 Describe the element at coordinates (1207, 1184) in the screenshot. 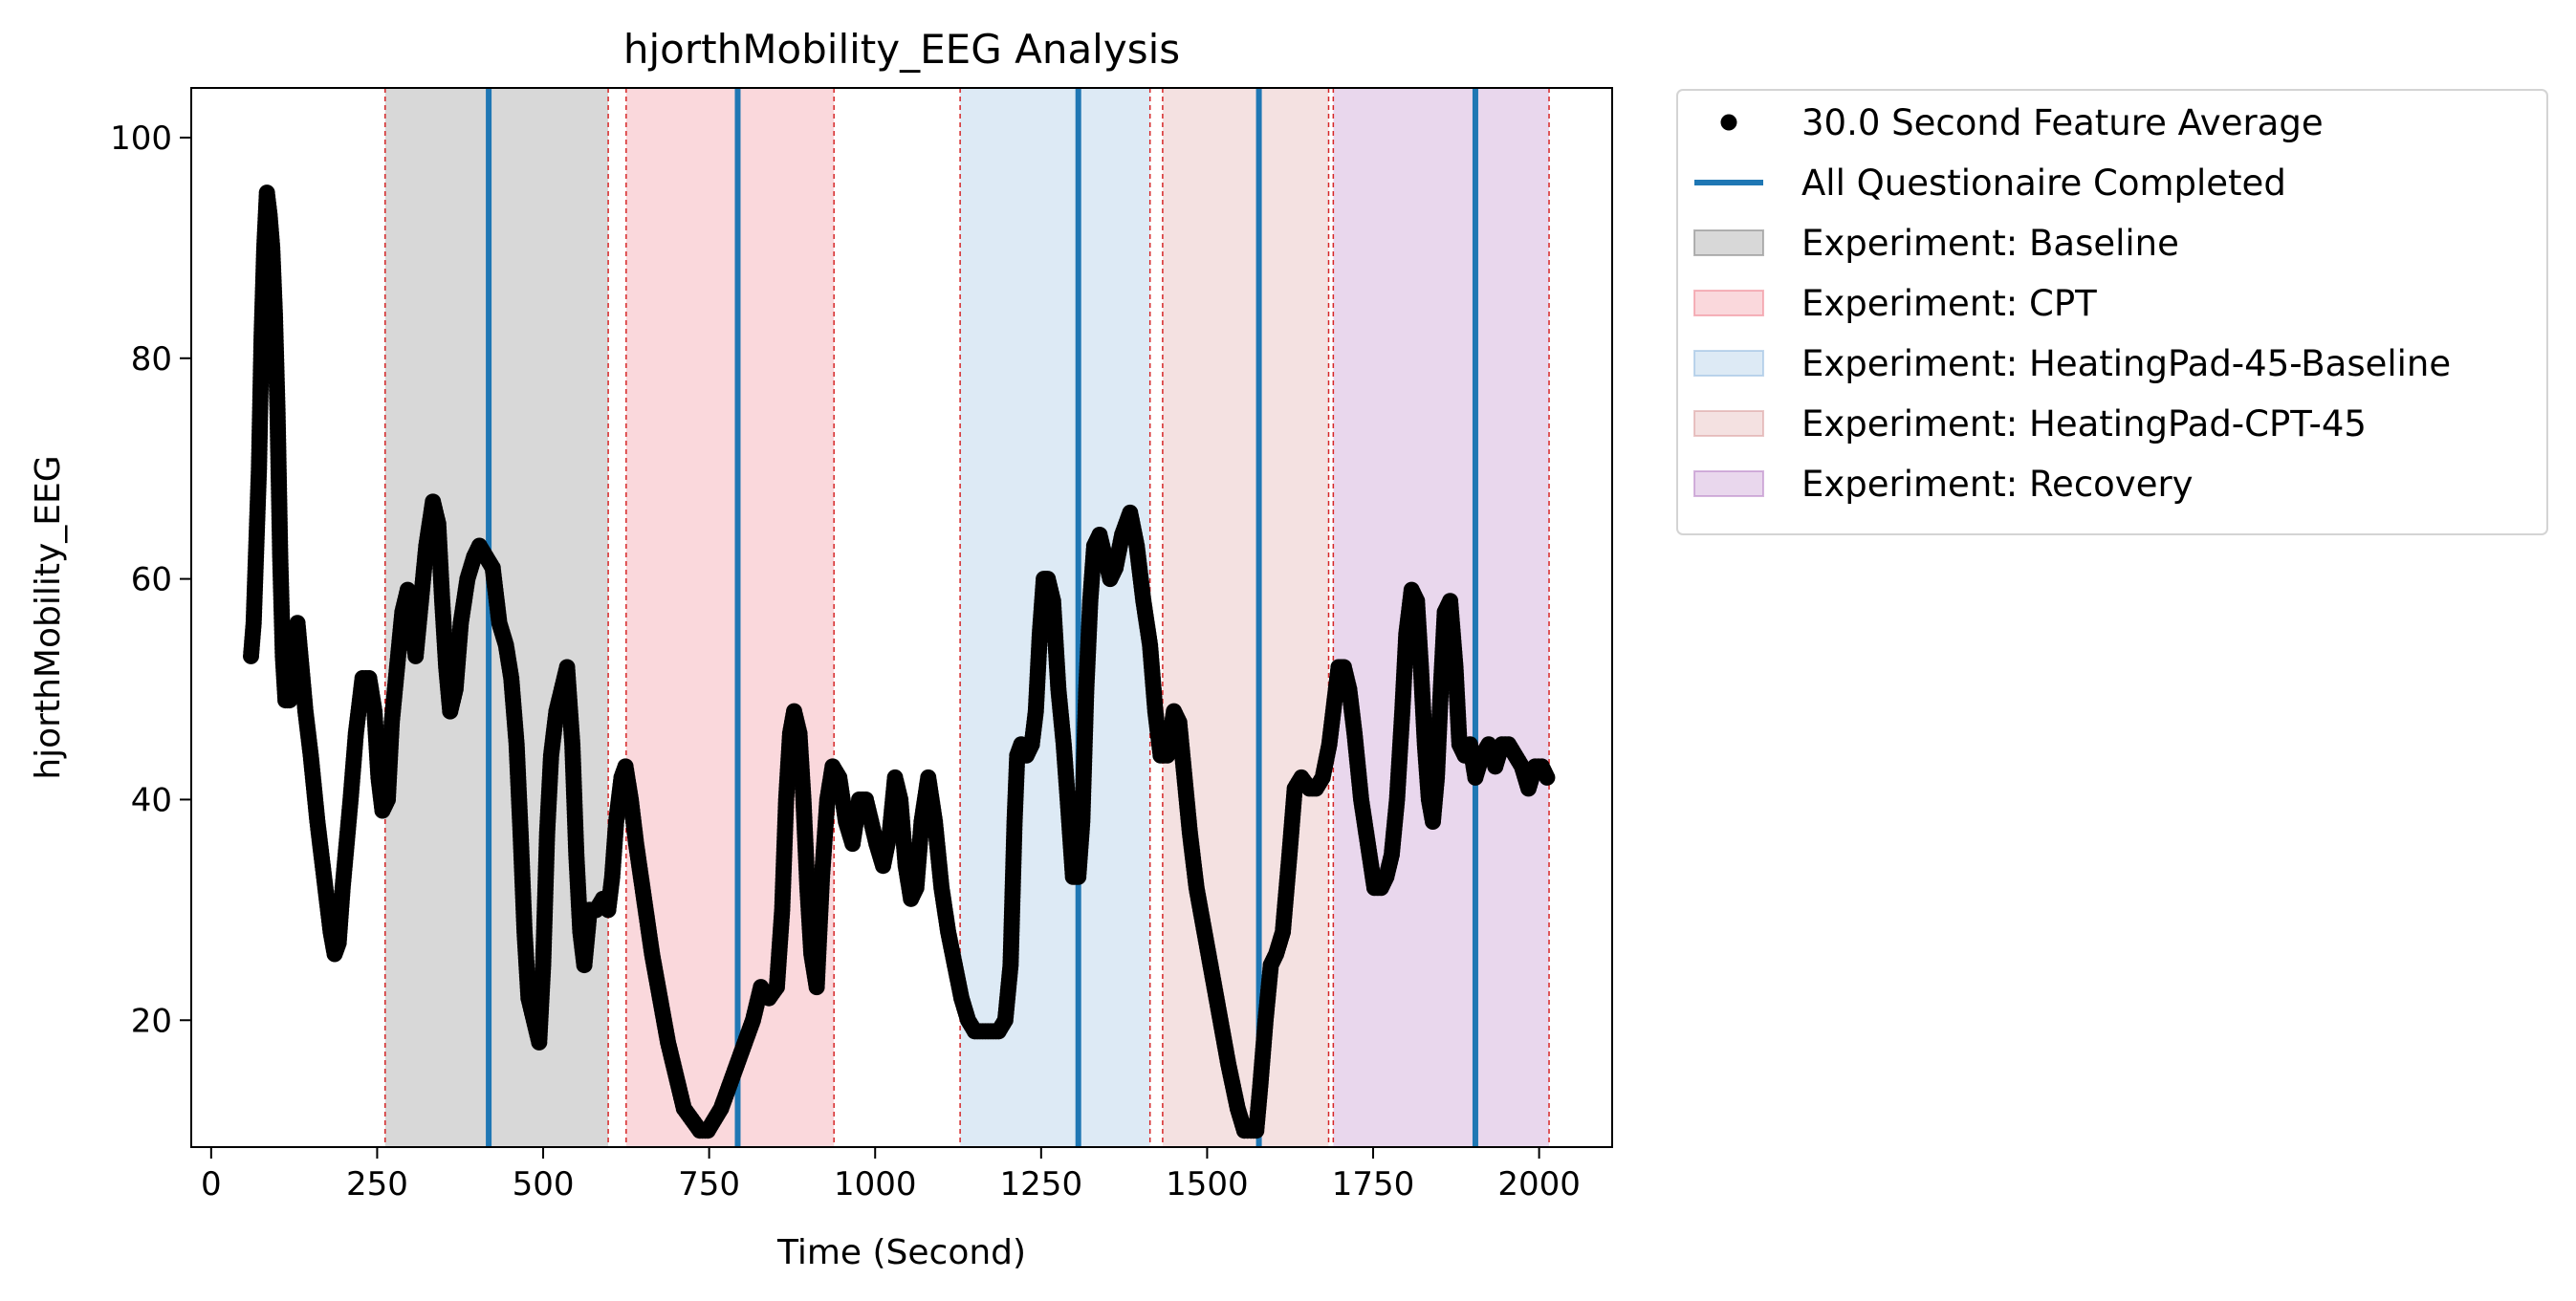

I see `x-tick-label: 1500` at that location.